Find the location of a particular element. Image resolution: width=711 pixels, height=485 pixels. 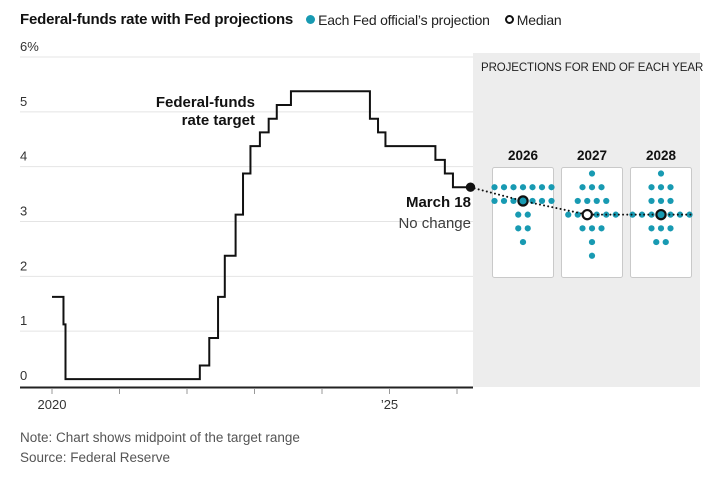

legend-label-projection: Each Fed official’s projection is located at coordinates (404, 19).